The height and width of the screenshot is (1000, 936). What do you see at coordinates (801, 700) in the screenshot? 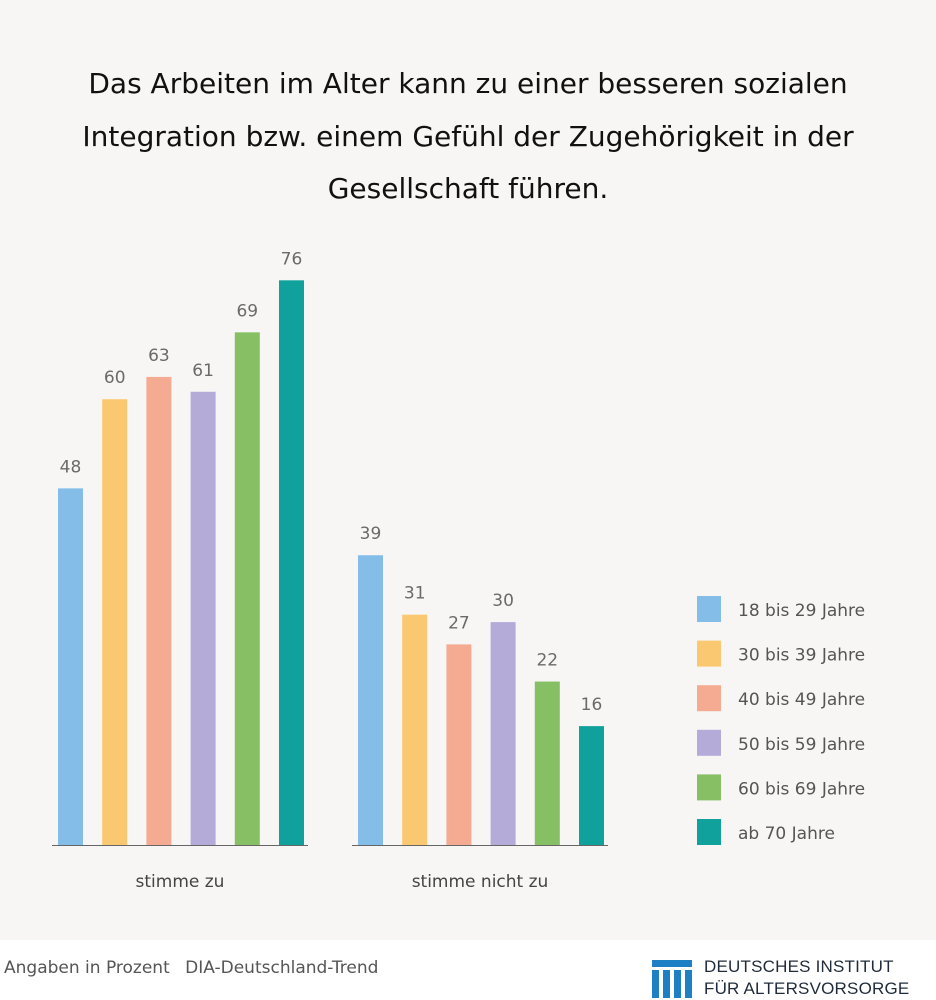
I see `legend-label: 40 bis 49 Jahre` at bounding box center [801, 700].